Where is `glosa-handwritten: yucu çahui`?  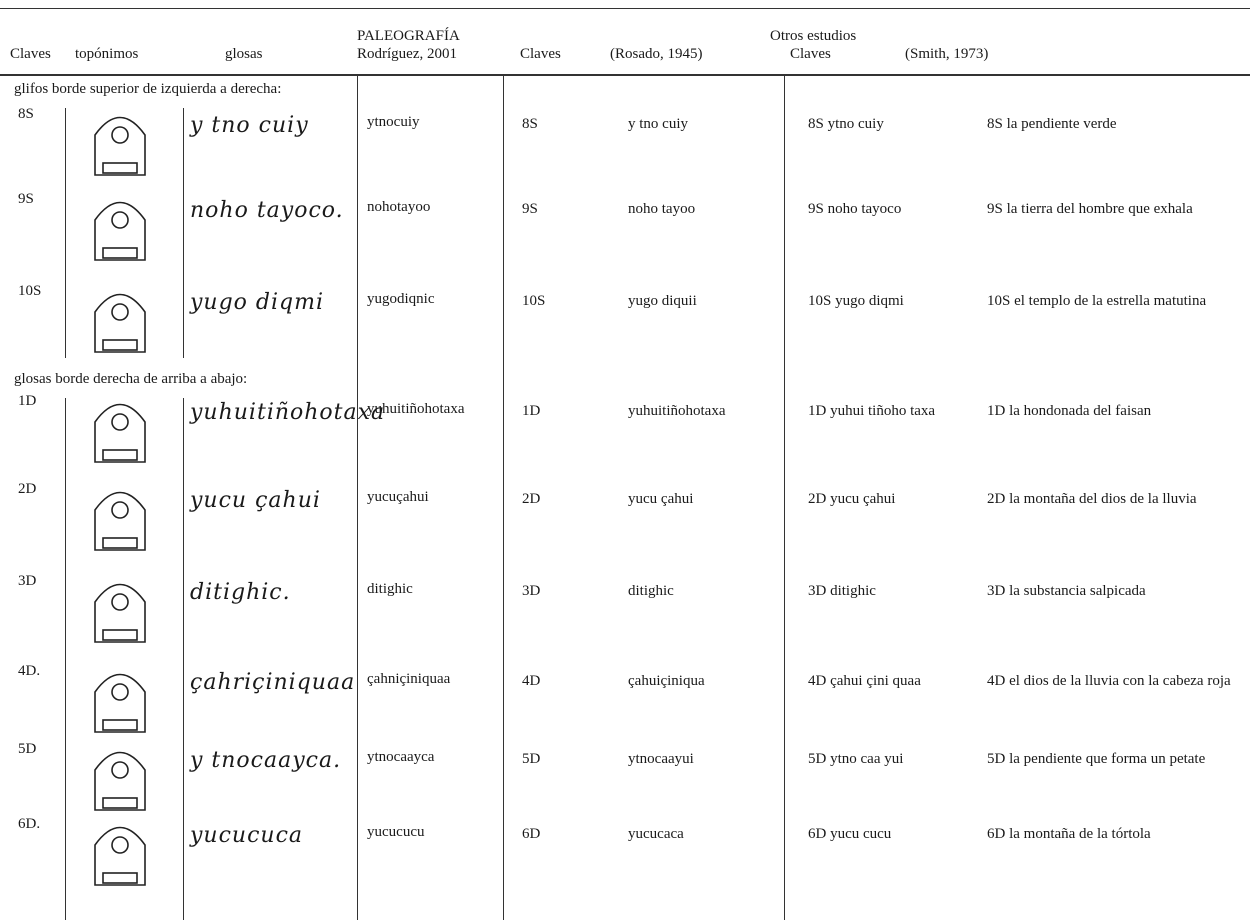 glosa-handwritten: yucu çahui is located at coordinates (255, 500).